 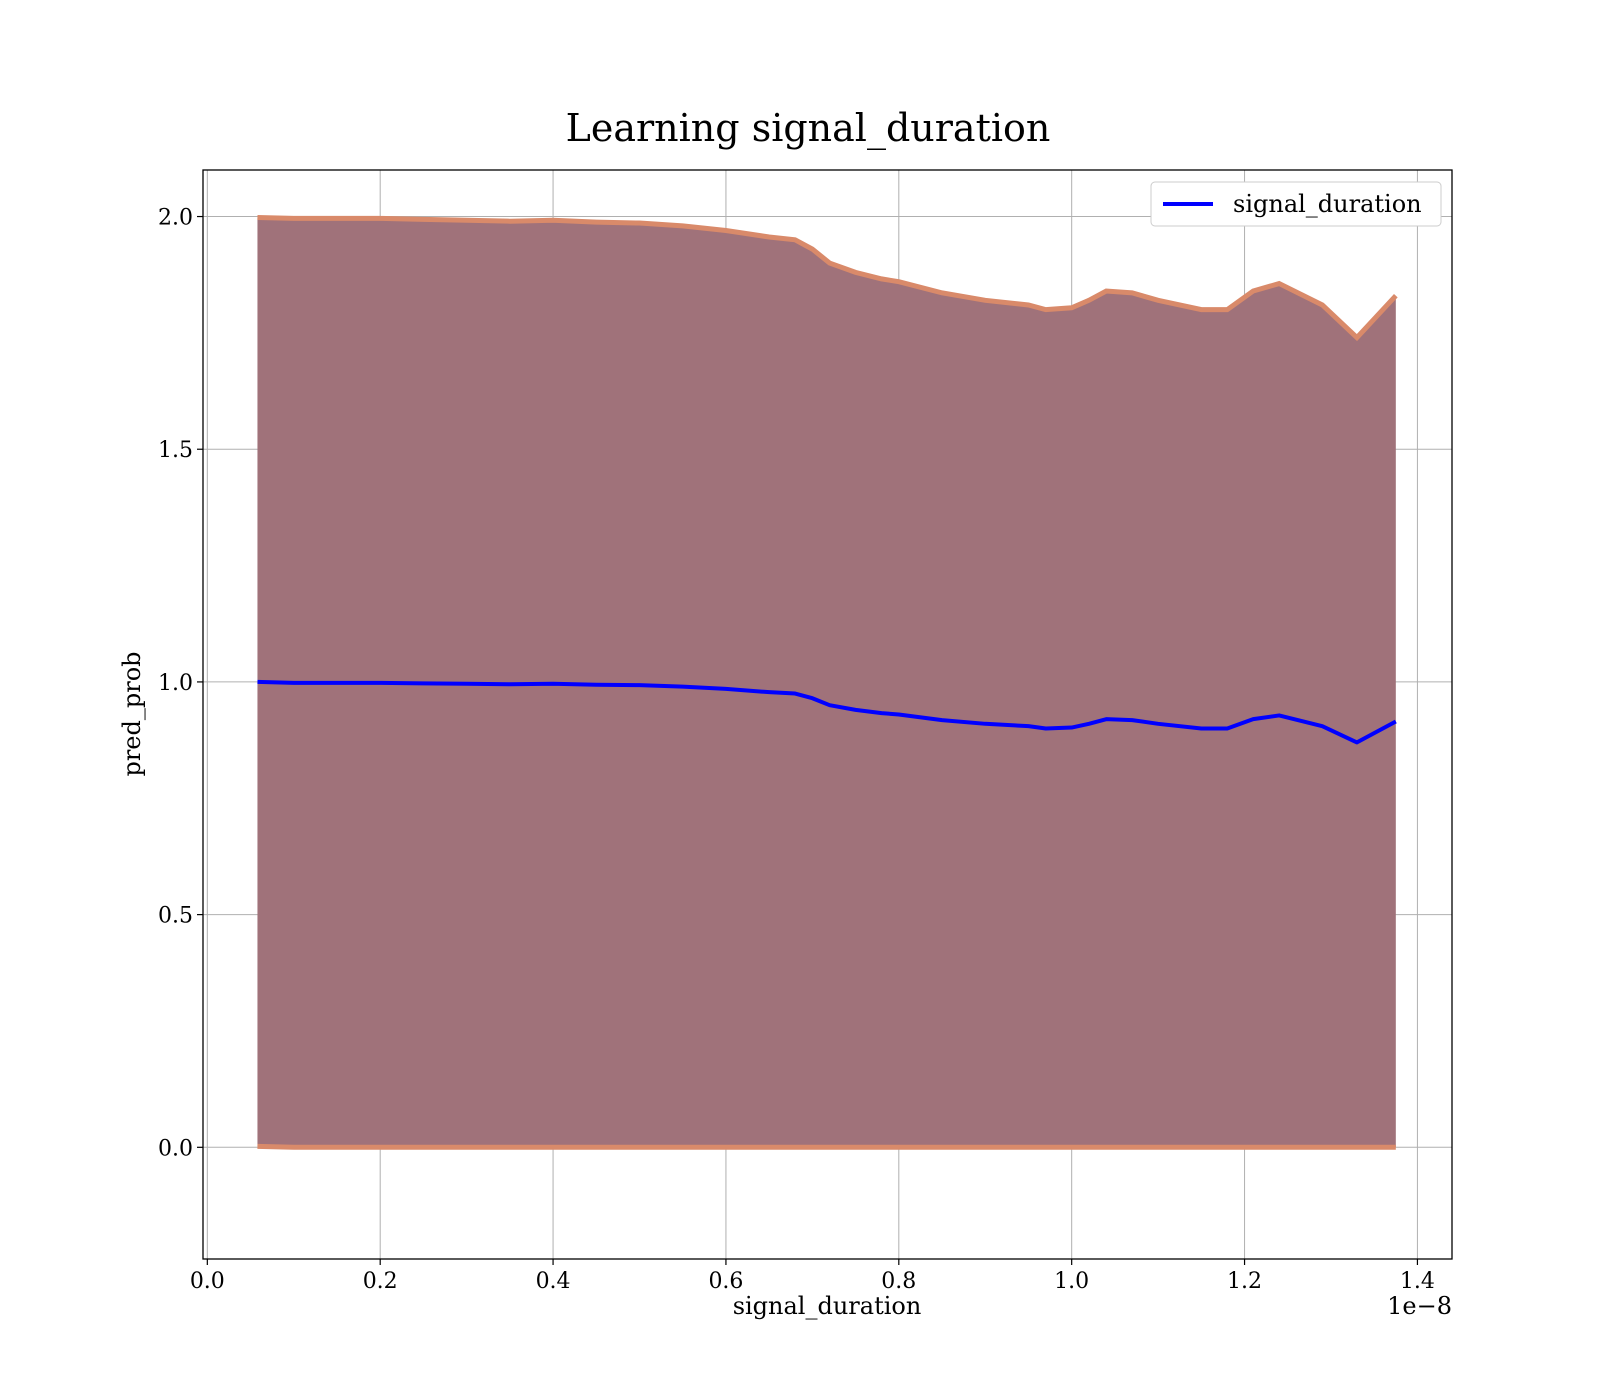 What do you see at coordinates (175, 1148) in the screenshot?
I see `y-tick-label: 0.0` at bounding box center [175, 1148].